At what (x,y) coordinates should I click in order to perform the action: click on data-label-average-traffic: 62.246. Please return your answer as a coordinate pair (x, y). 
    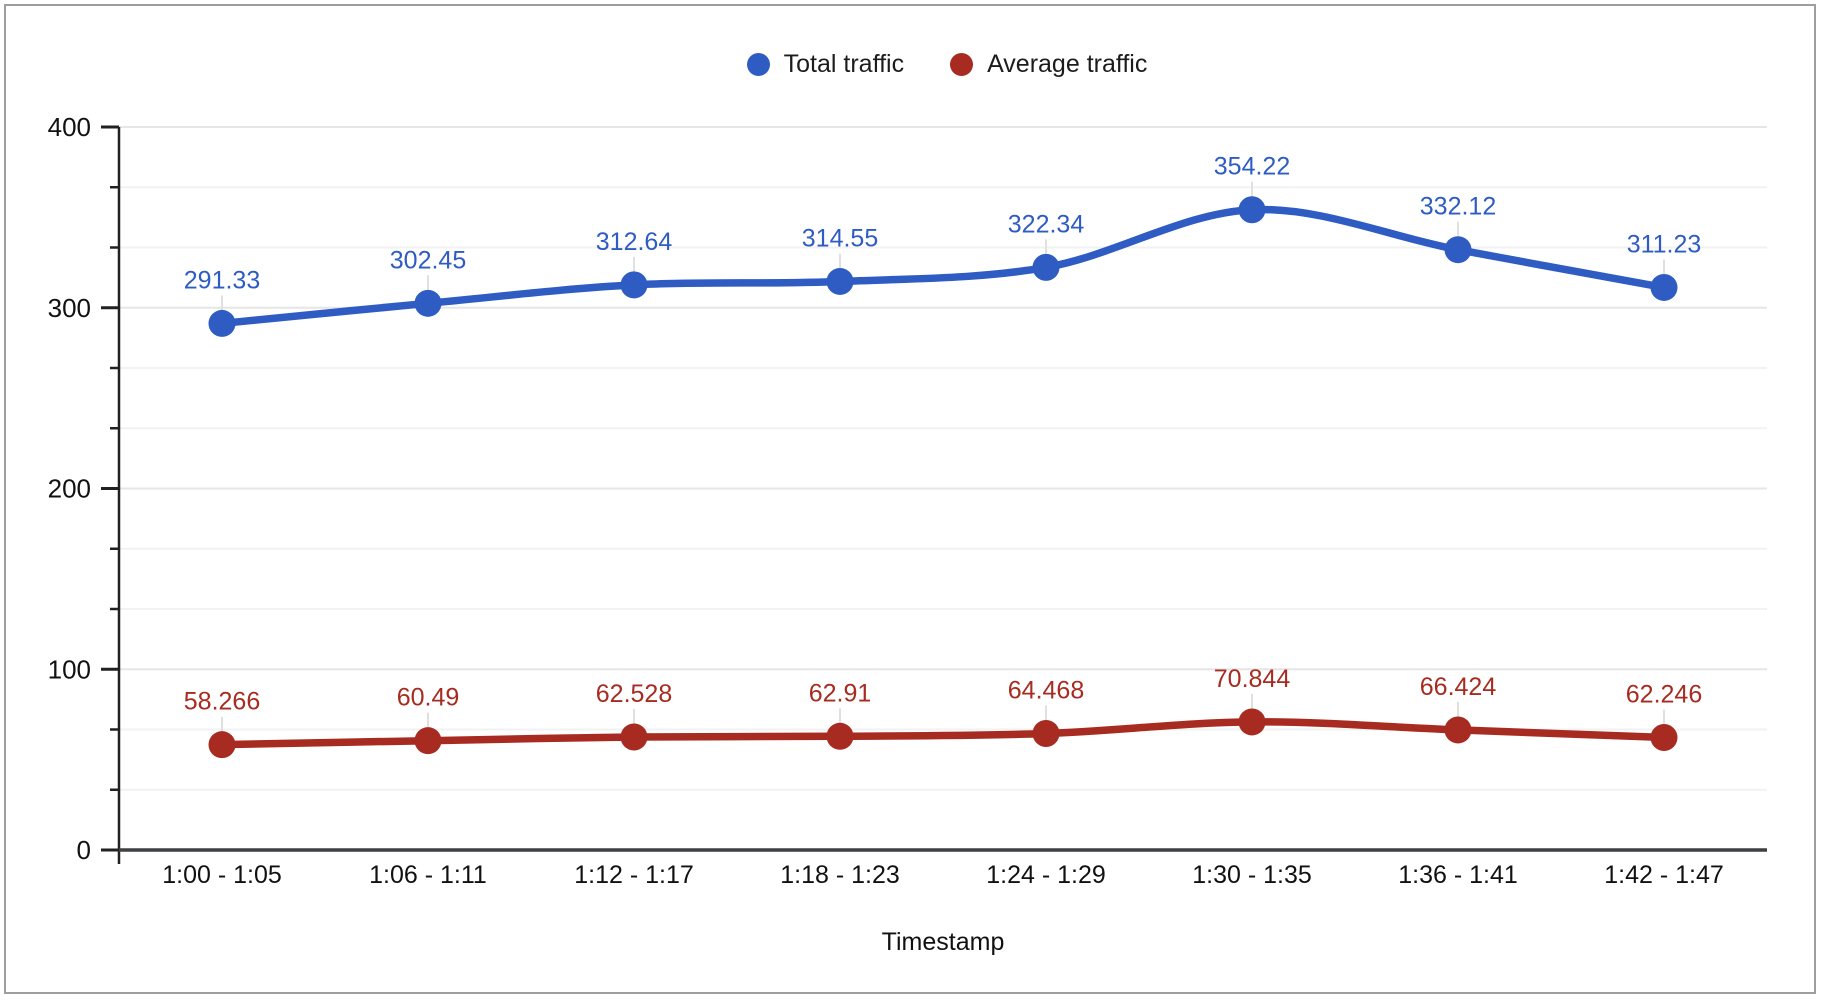
    Looking at the image, I should click on (1664, 694).